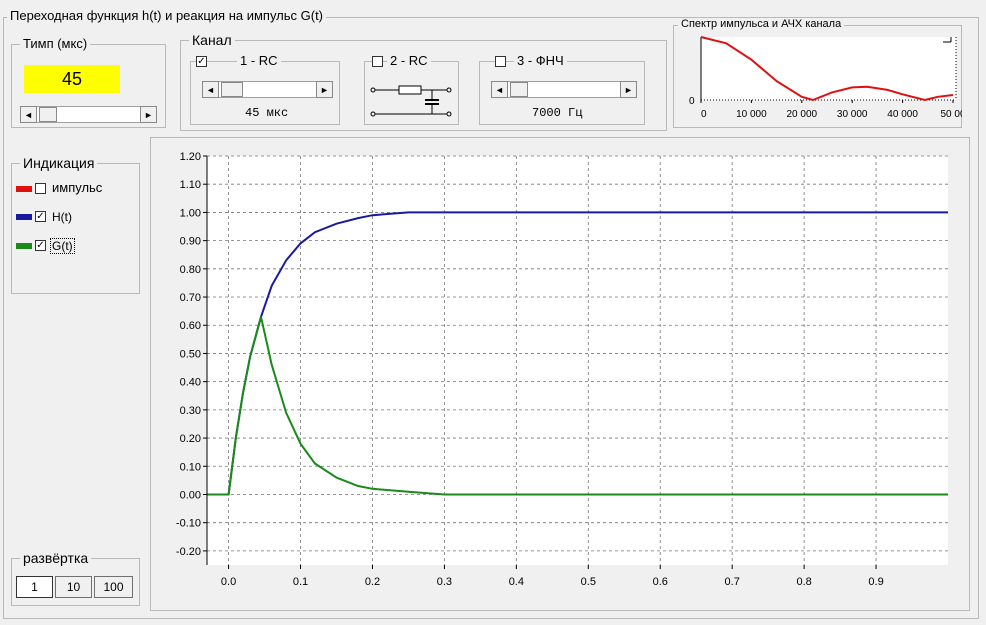 The height and width of the screenshot is (625, 986). I want to click on timp-value: 45, so click(72, 78).